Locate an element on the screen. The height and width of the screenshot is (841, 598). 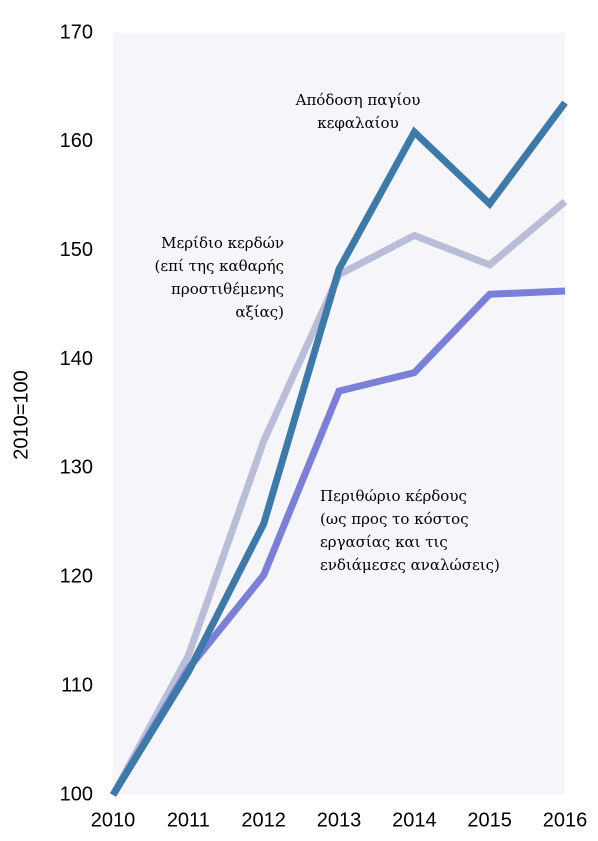
annotation: αξίας) is located at coordinates (259, 312).